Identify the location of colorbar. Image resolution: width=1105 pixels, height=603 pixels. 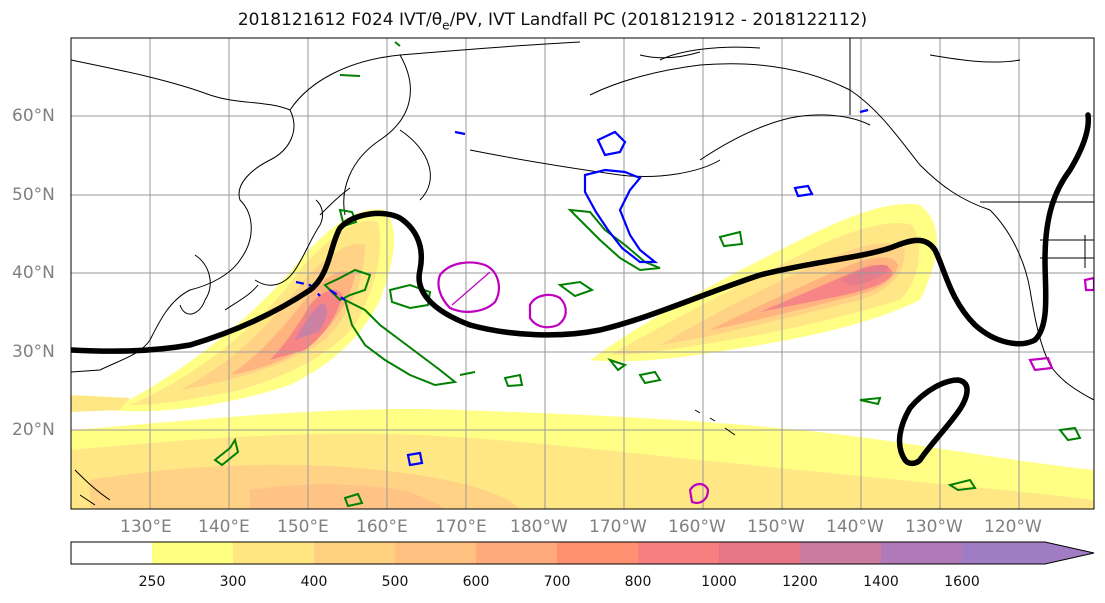
(582, 553).